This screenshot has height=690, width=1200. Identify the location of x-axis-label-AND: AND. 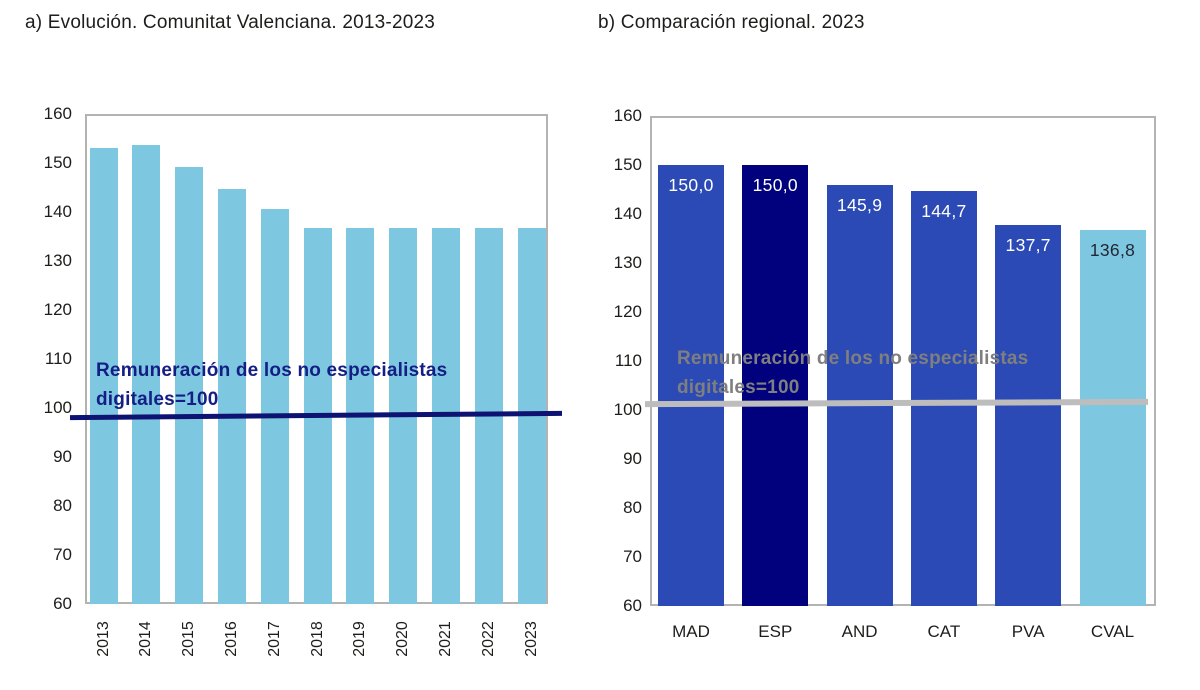
(859, 631).